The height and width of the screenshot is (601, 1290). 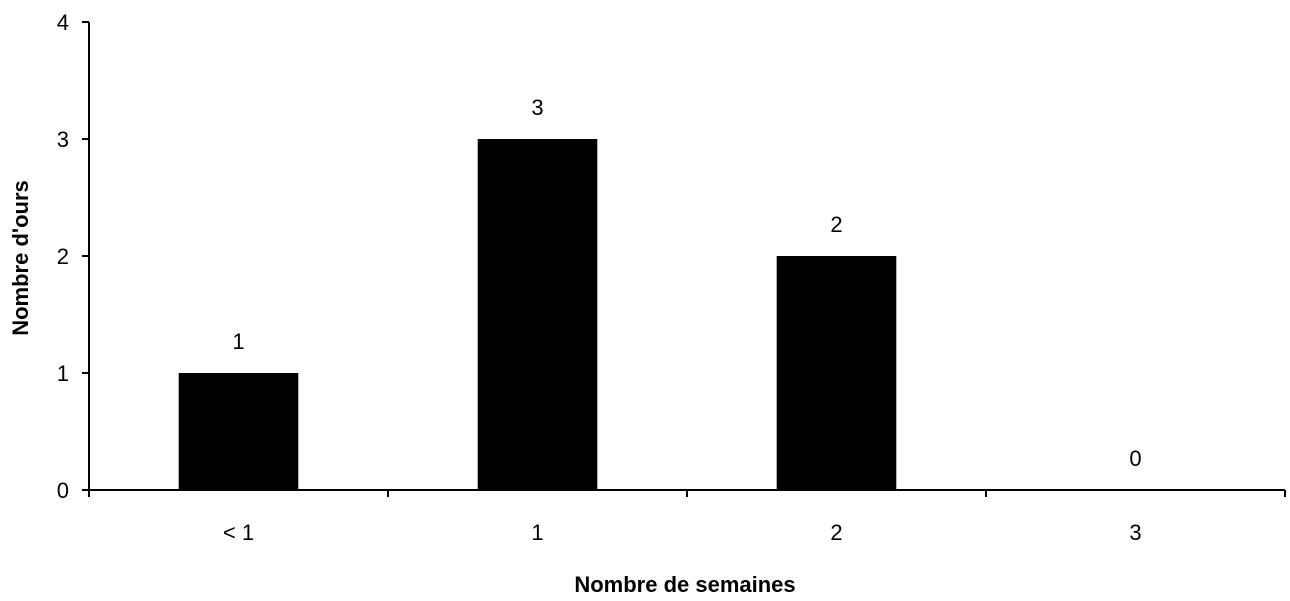 What do you see at coordinates (63, 139) in the screenshot?
I see `y-tick-label: 3` at bounding box center [63, 139].